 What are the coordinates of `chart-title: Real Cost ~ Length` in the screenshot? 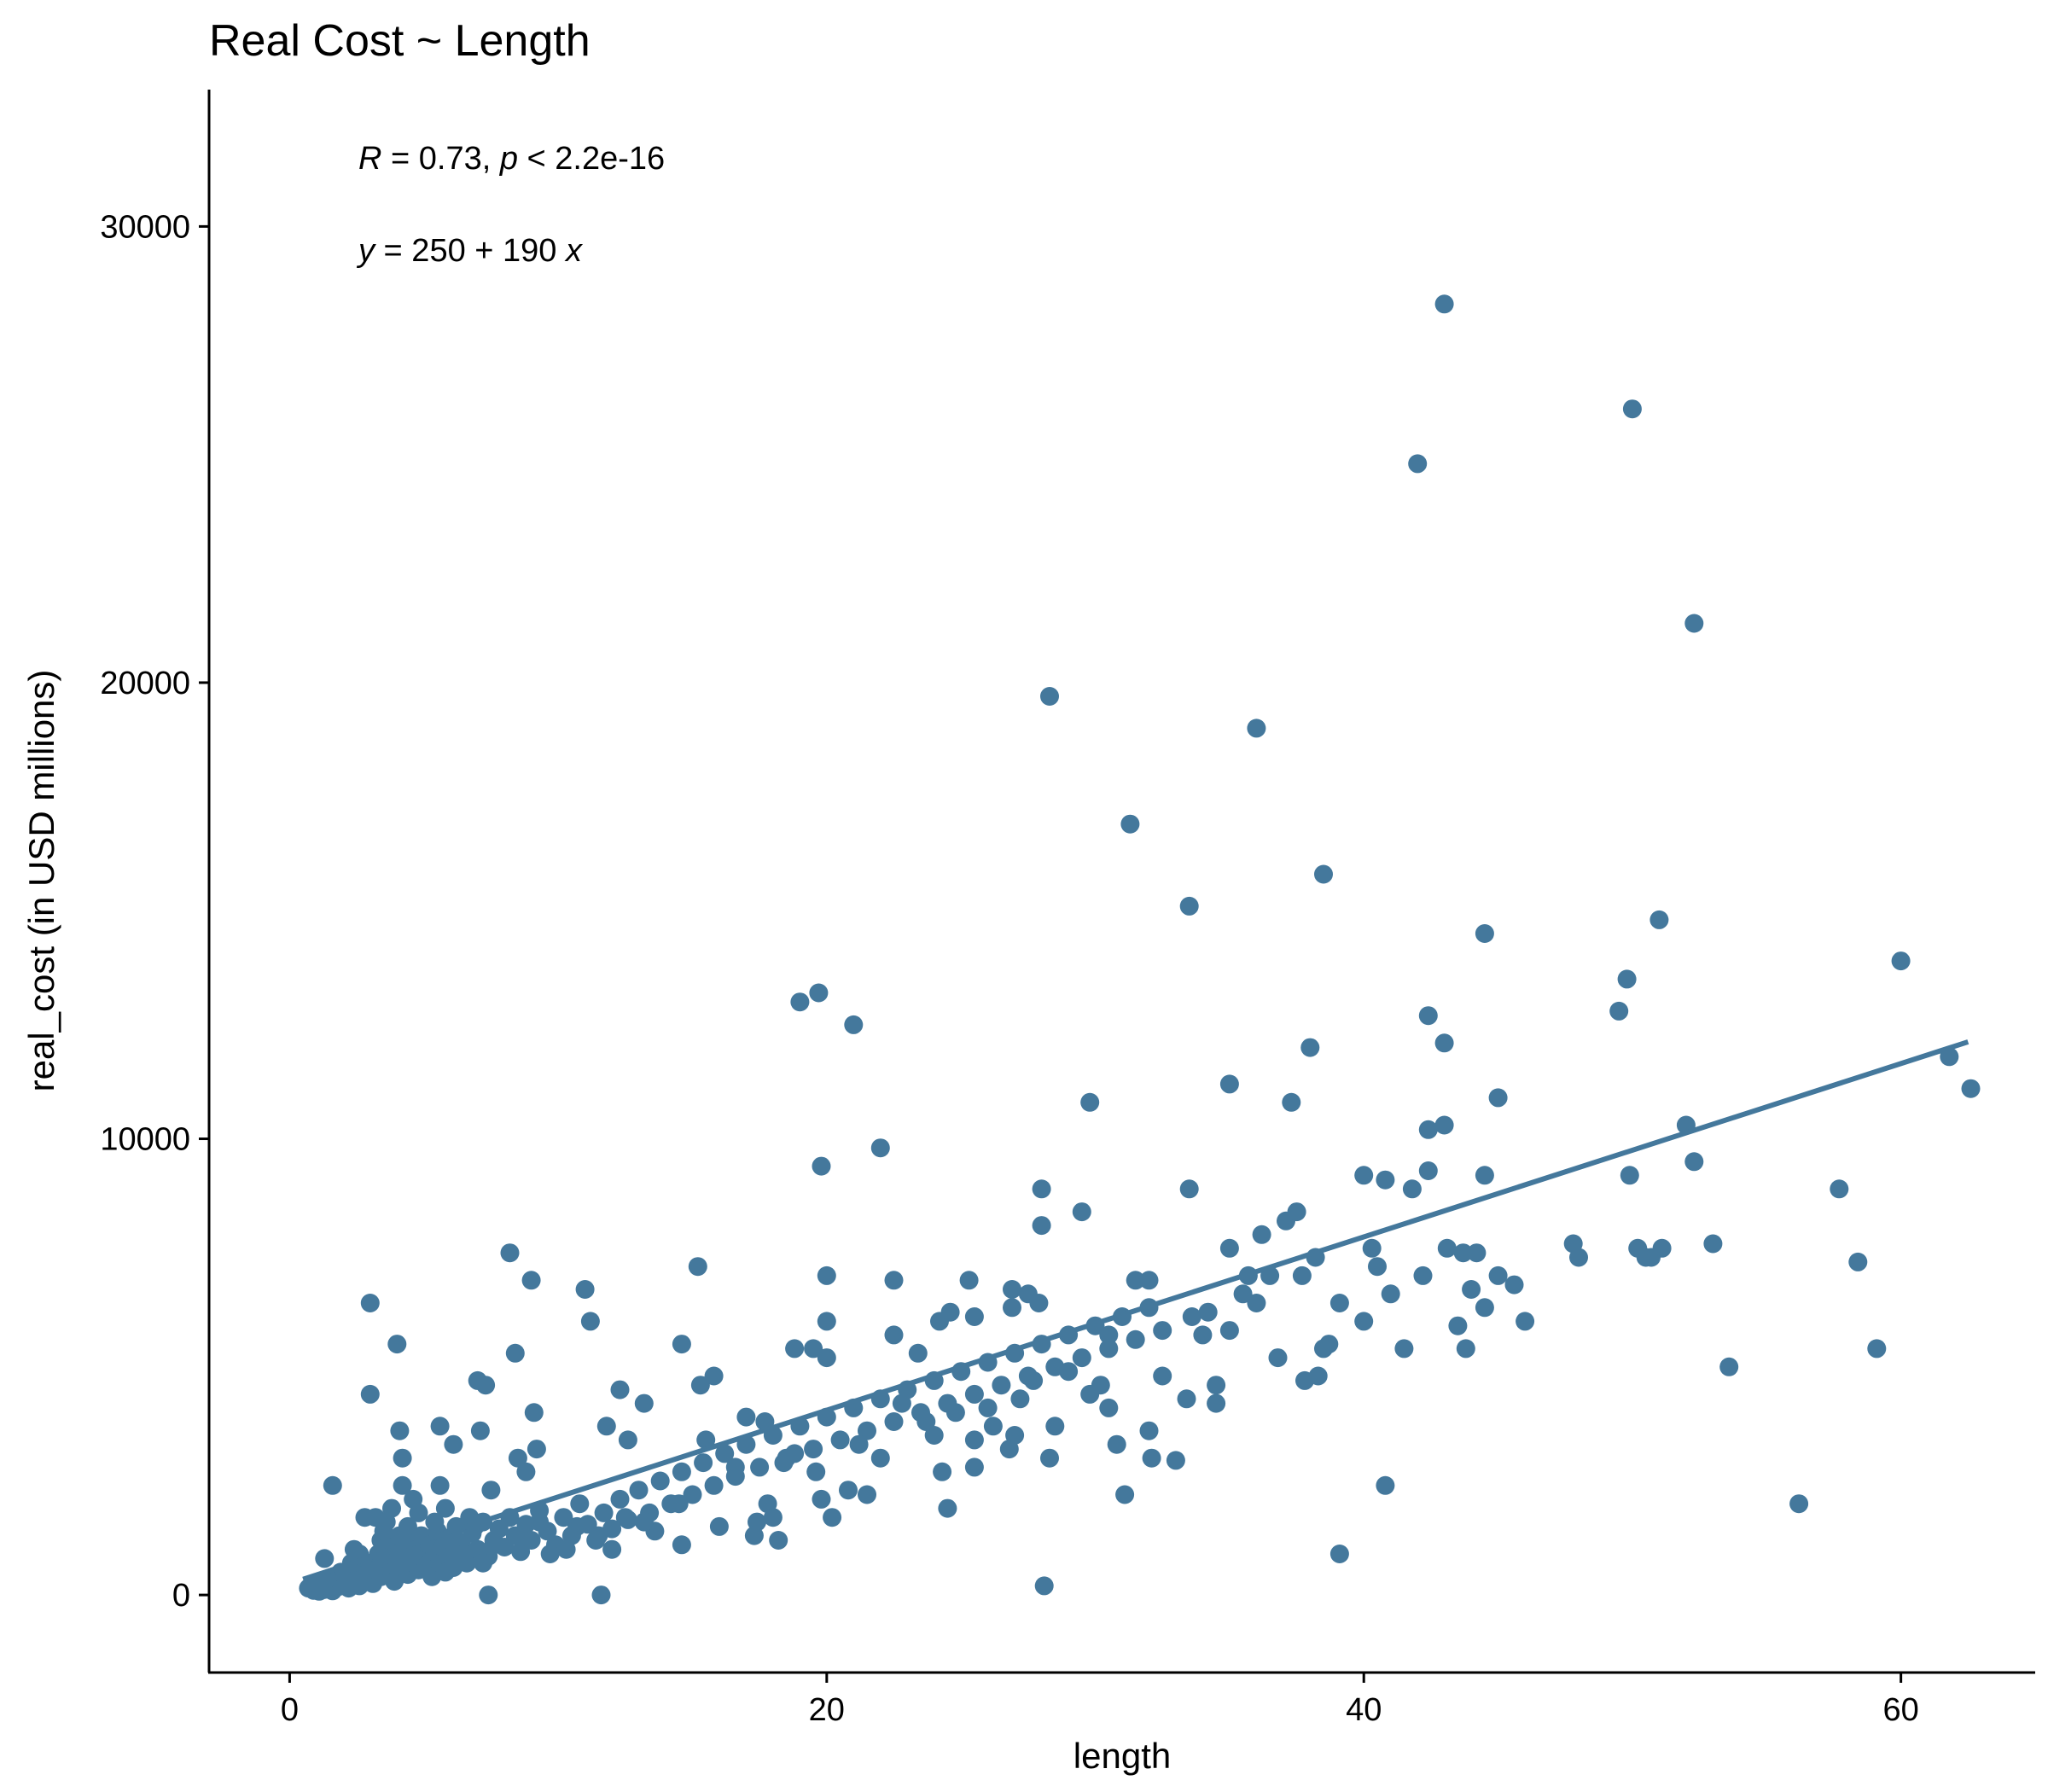 It's located at (400, 41).